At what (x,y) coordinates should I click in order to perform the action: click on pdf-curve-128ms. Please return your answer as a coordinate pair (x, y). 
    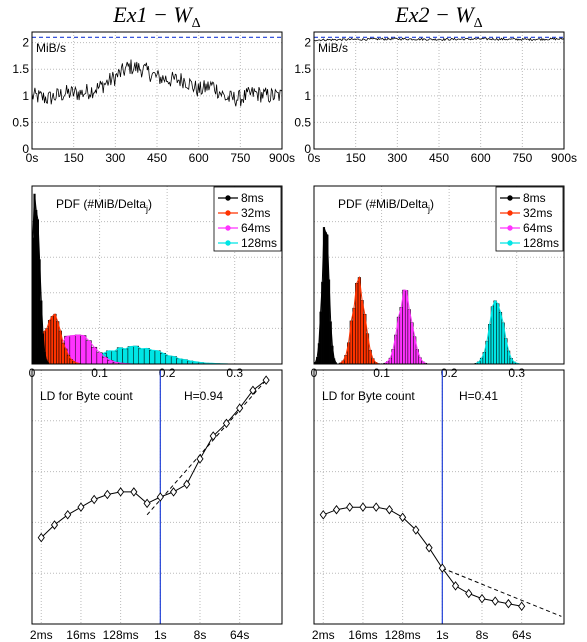
    Looking at the image, I should click on (497, 332).